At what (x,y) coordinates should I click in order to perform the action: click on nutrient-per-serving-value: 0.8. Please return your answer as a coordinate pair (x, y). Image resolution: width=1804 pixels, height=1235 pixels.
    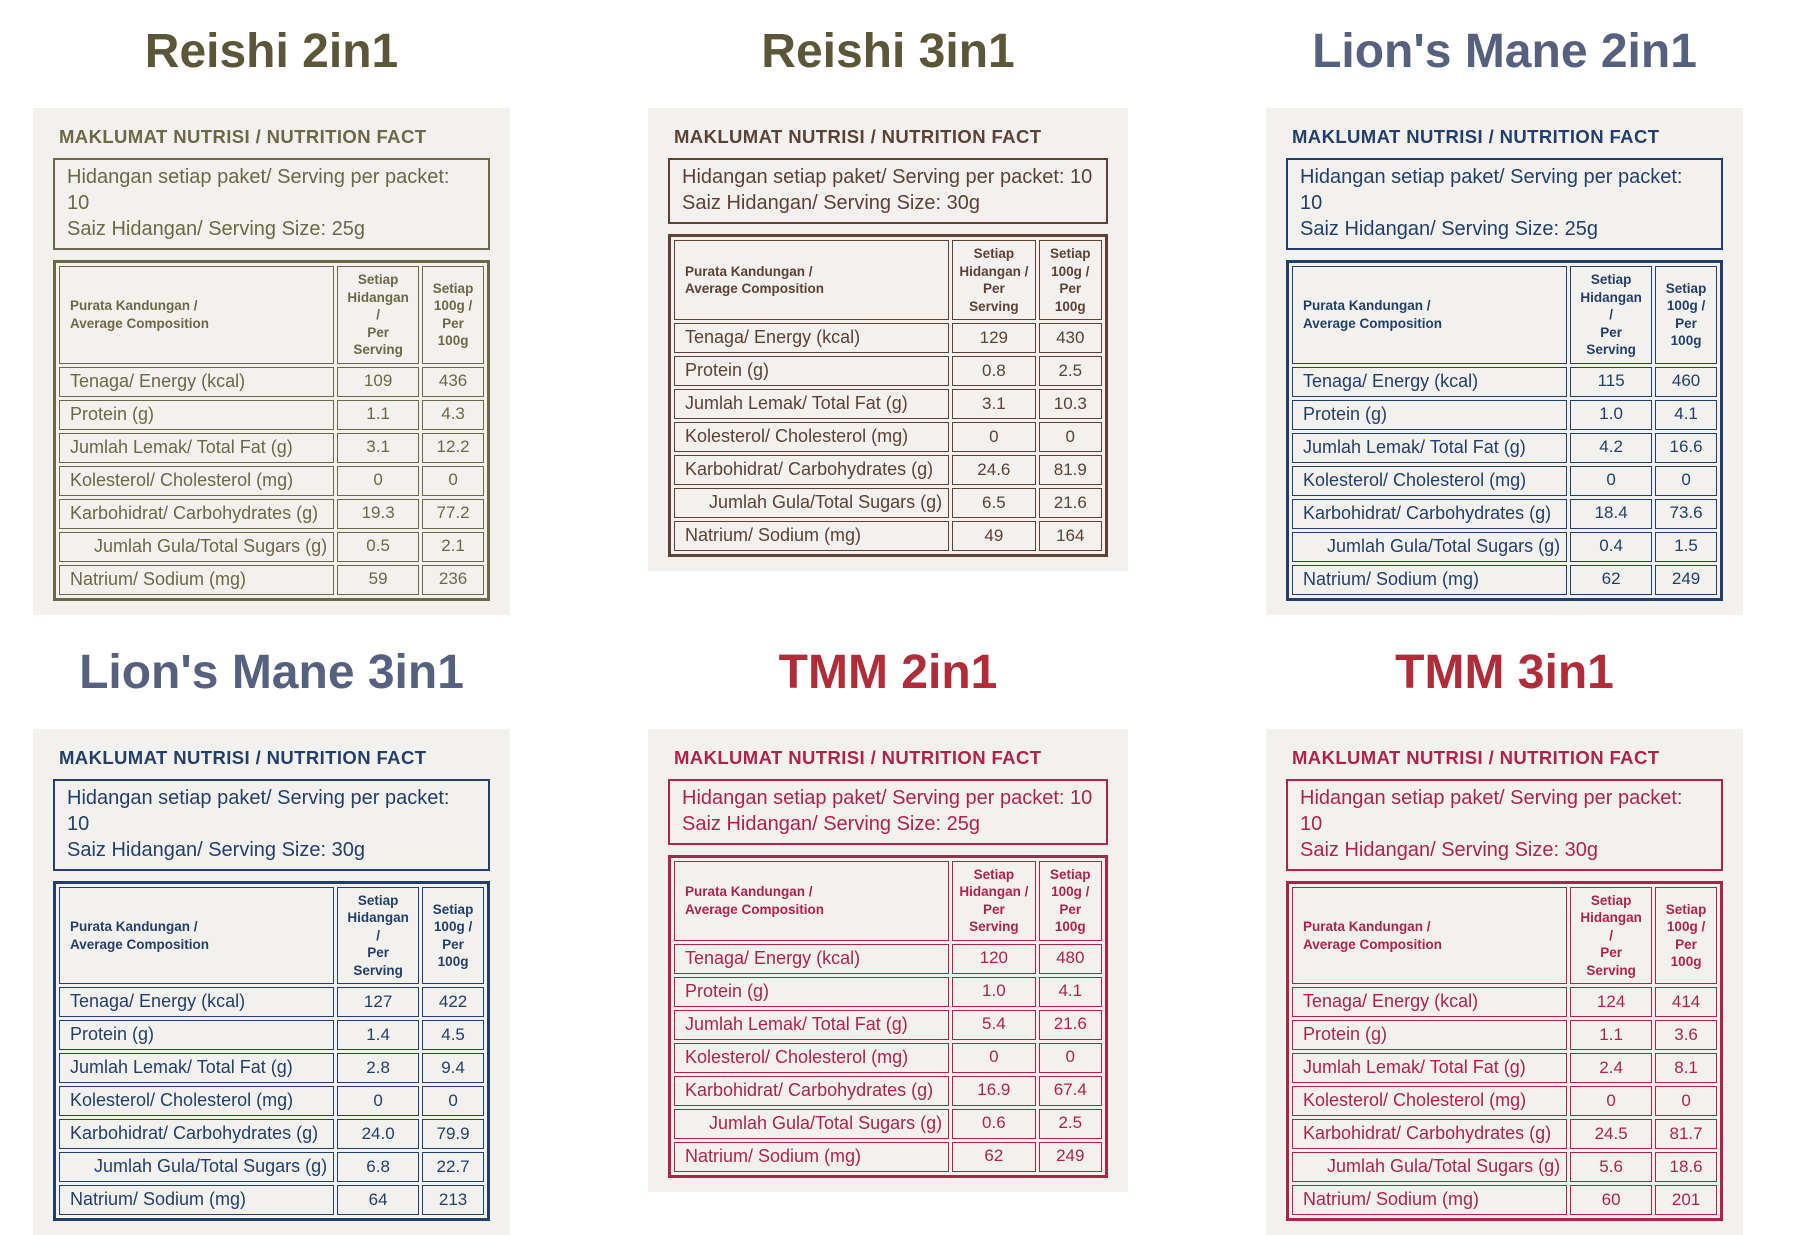
    Looking at the image, I should click on (994, 371).